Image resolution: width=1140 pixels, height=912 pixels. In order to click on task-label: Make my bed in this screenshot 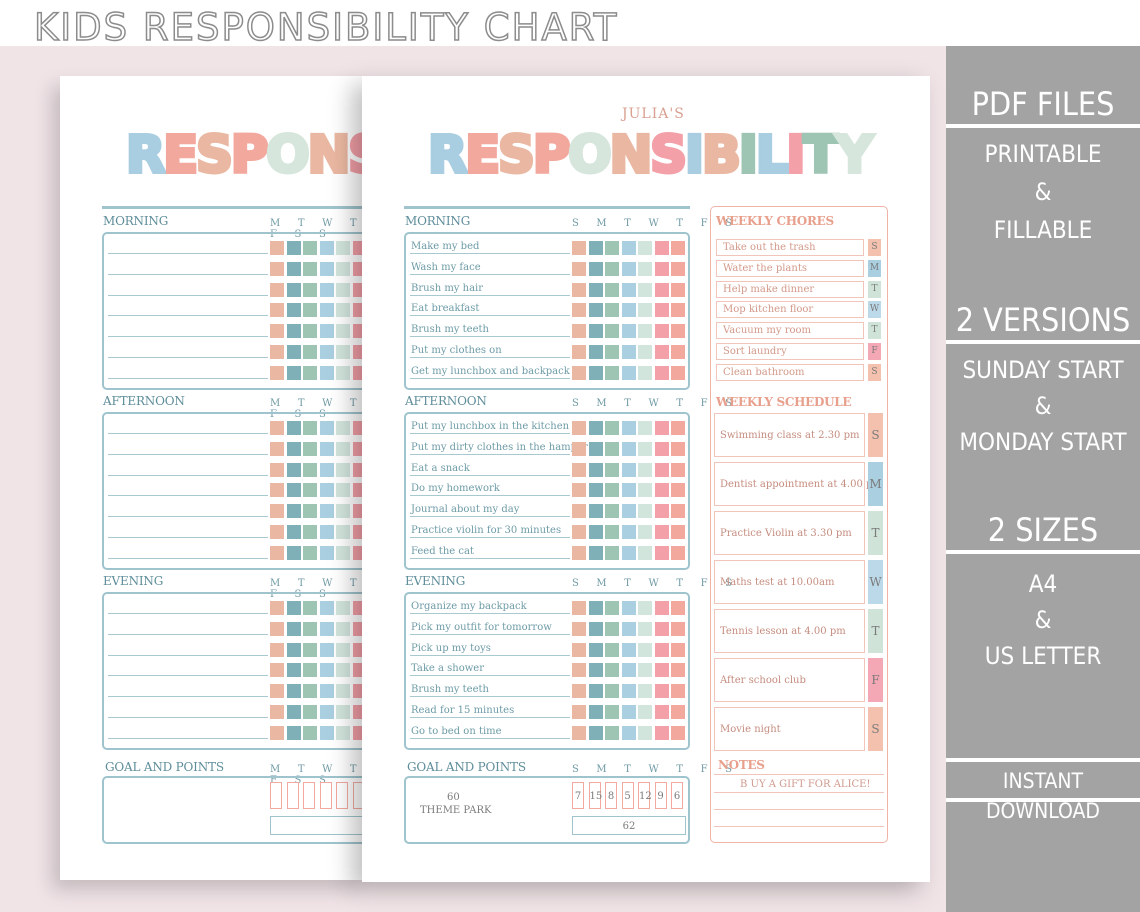, I will do `click(445, 246)`.